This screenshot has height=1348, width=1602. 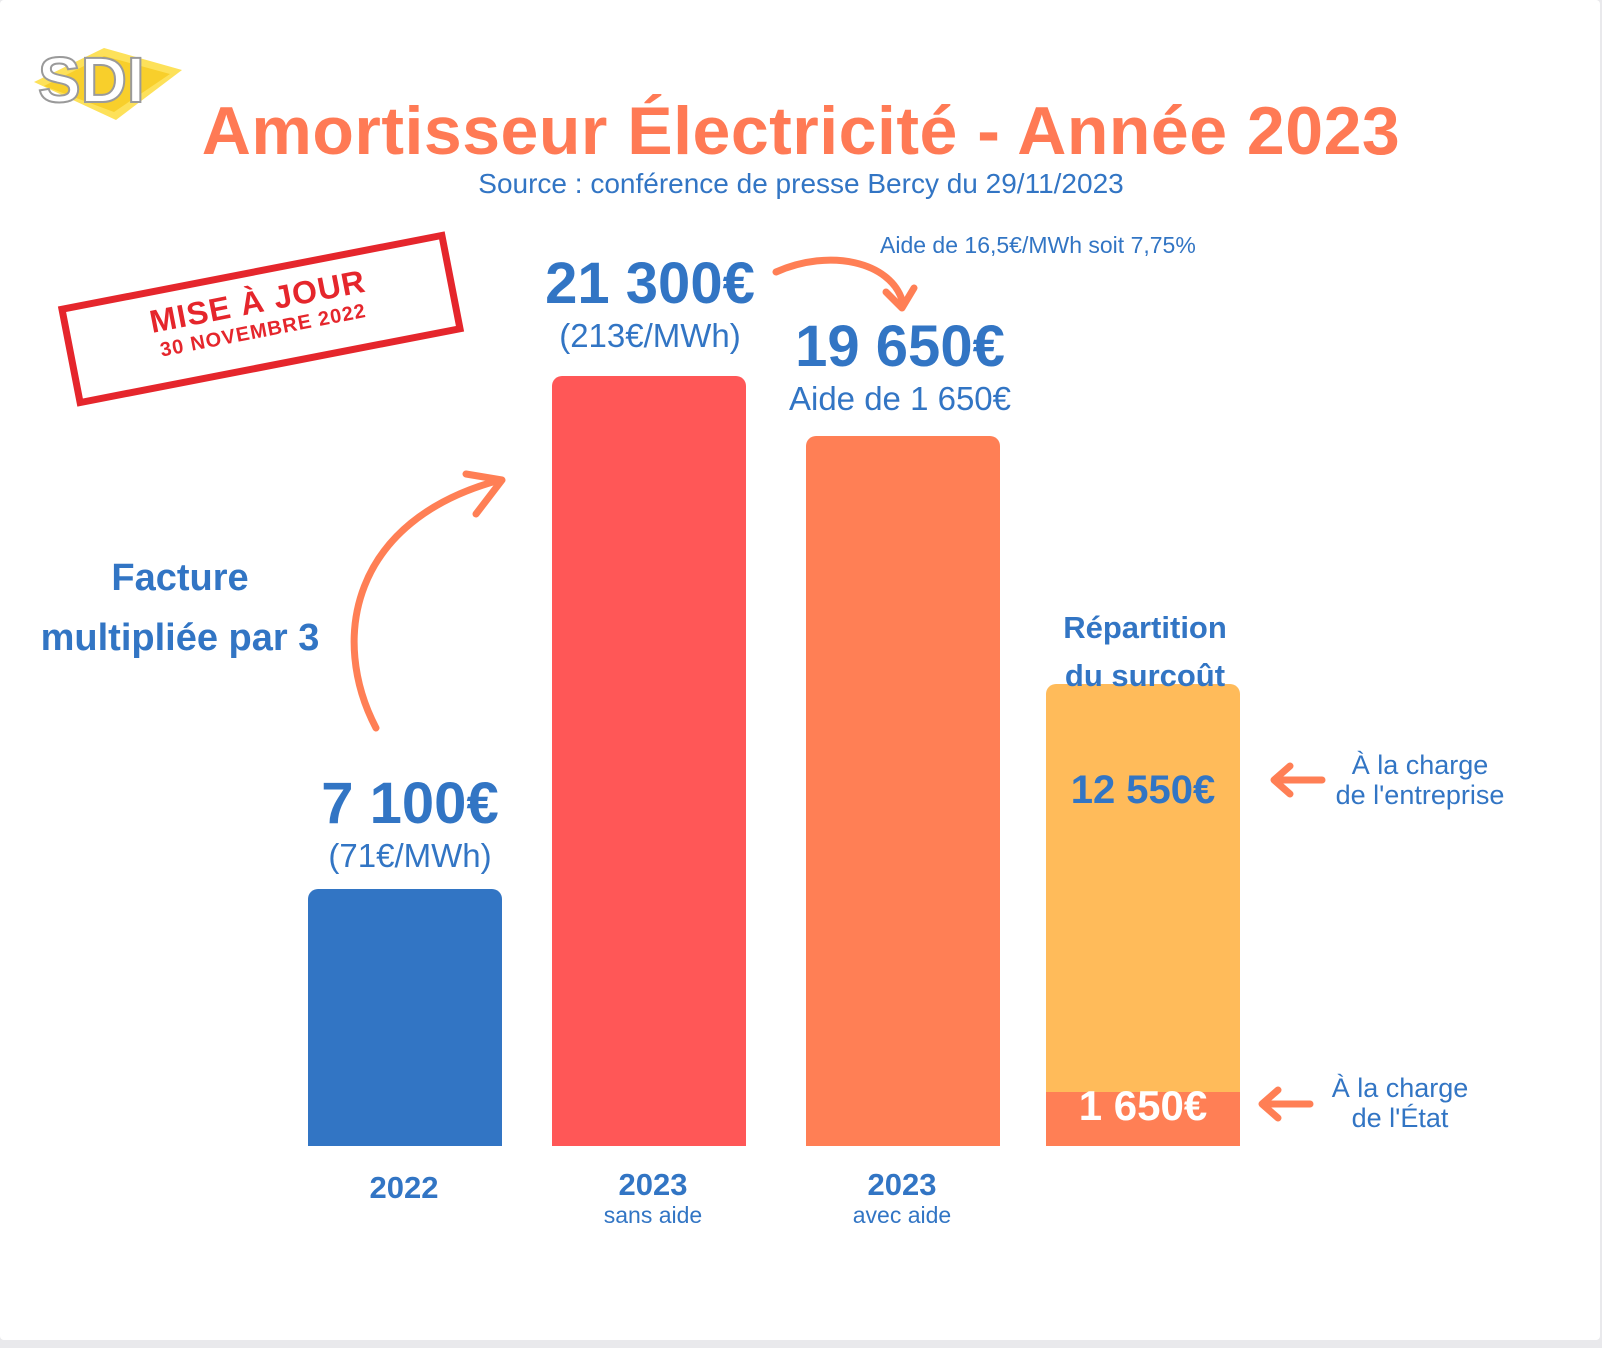 What do you see at coordinates (903, 790) in the screenshot?
I see `bar-2023-avec-aide` at bounding box center [903, 790].